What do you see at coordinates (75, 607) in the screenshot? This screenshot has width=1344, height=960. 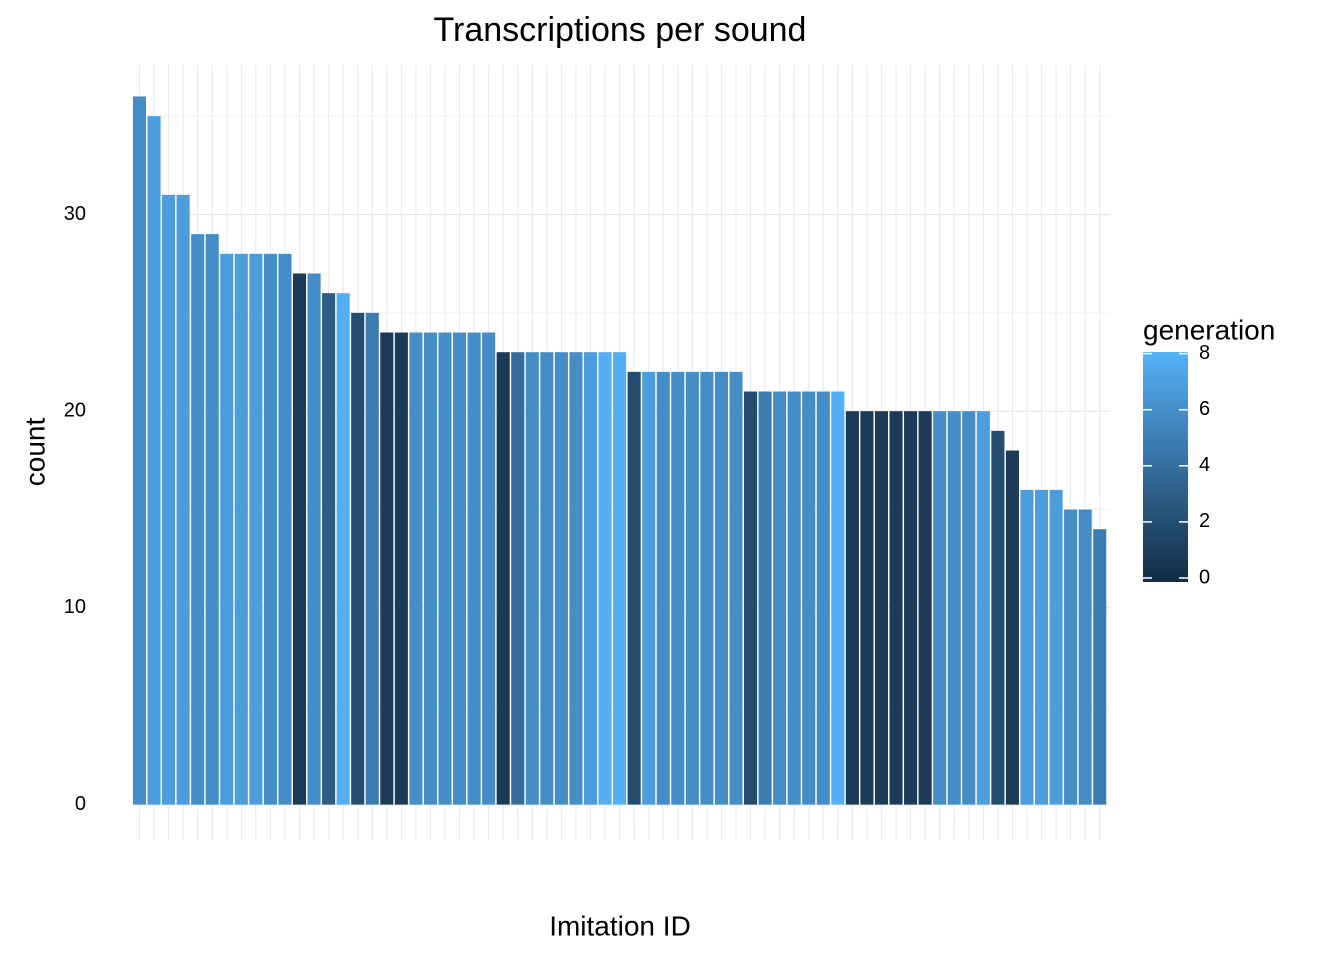 I see `y-tick-label: 10` at bounding box center [75, 607].